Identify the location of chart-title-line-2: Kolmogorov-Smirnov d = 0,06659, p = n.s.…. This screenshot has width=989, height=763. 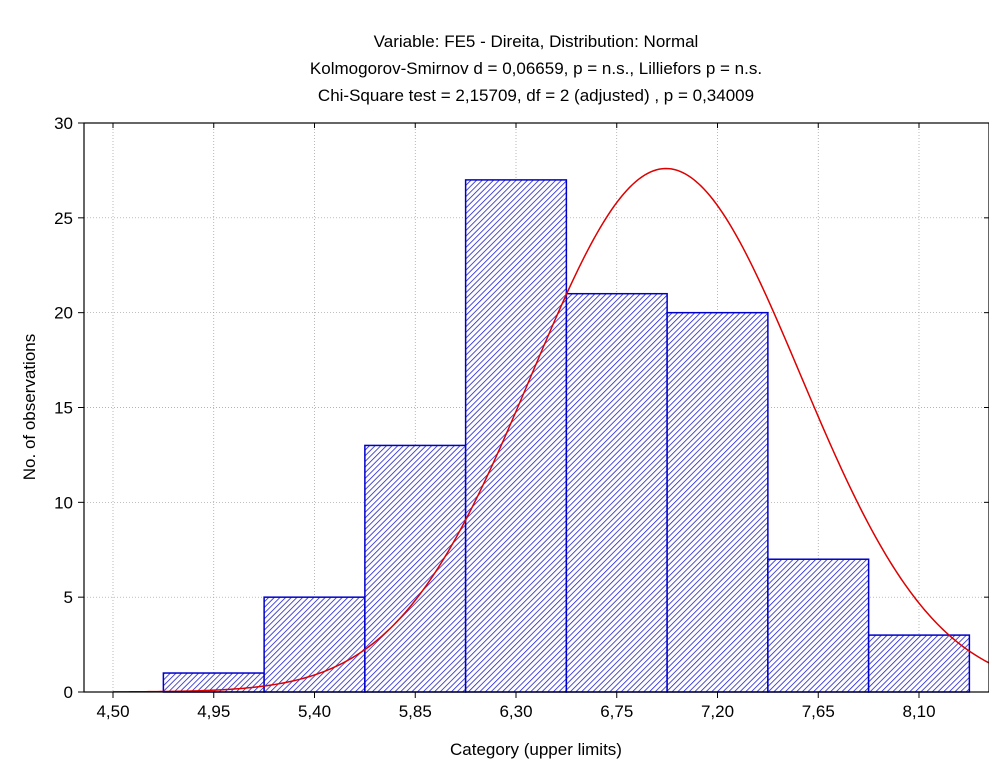
(536, 68).